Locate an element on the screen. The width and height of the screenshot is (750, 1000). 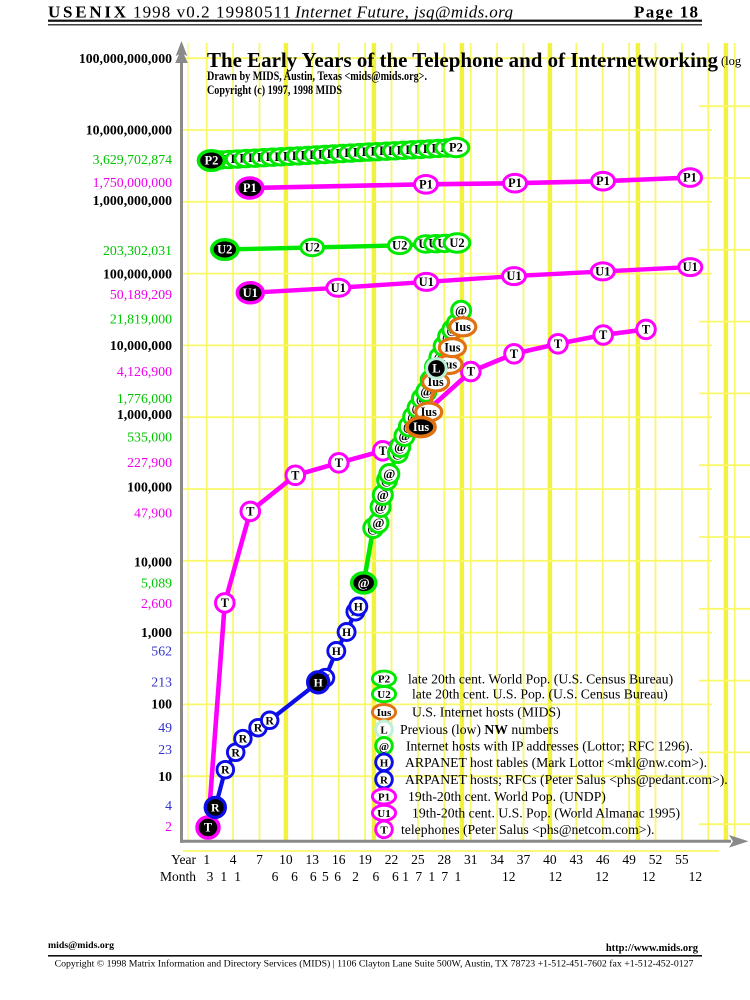
svg-text: Previous (low) NW numbers is located at coordinates (479, 730).